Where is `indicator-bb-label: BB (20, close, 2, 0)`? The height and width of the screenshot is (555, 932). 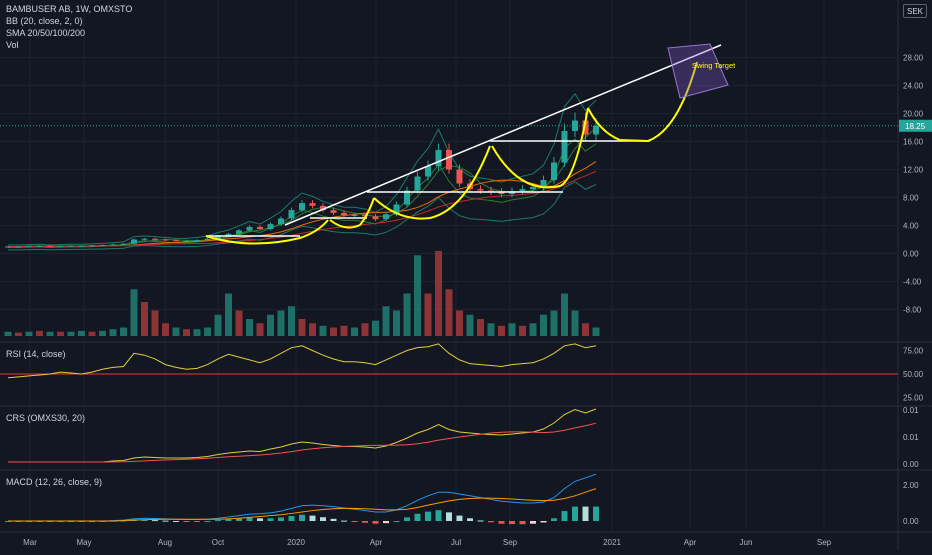 indicator-bb-label: BB (20, close, 2, 0) is located at coordinates (44, 21).